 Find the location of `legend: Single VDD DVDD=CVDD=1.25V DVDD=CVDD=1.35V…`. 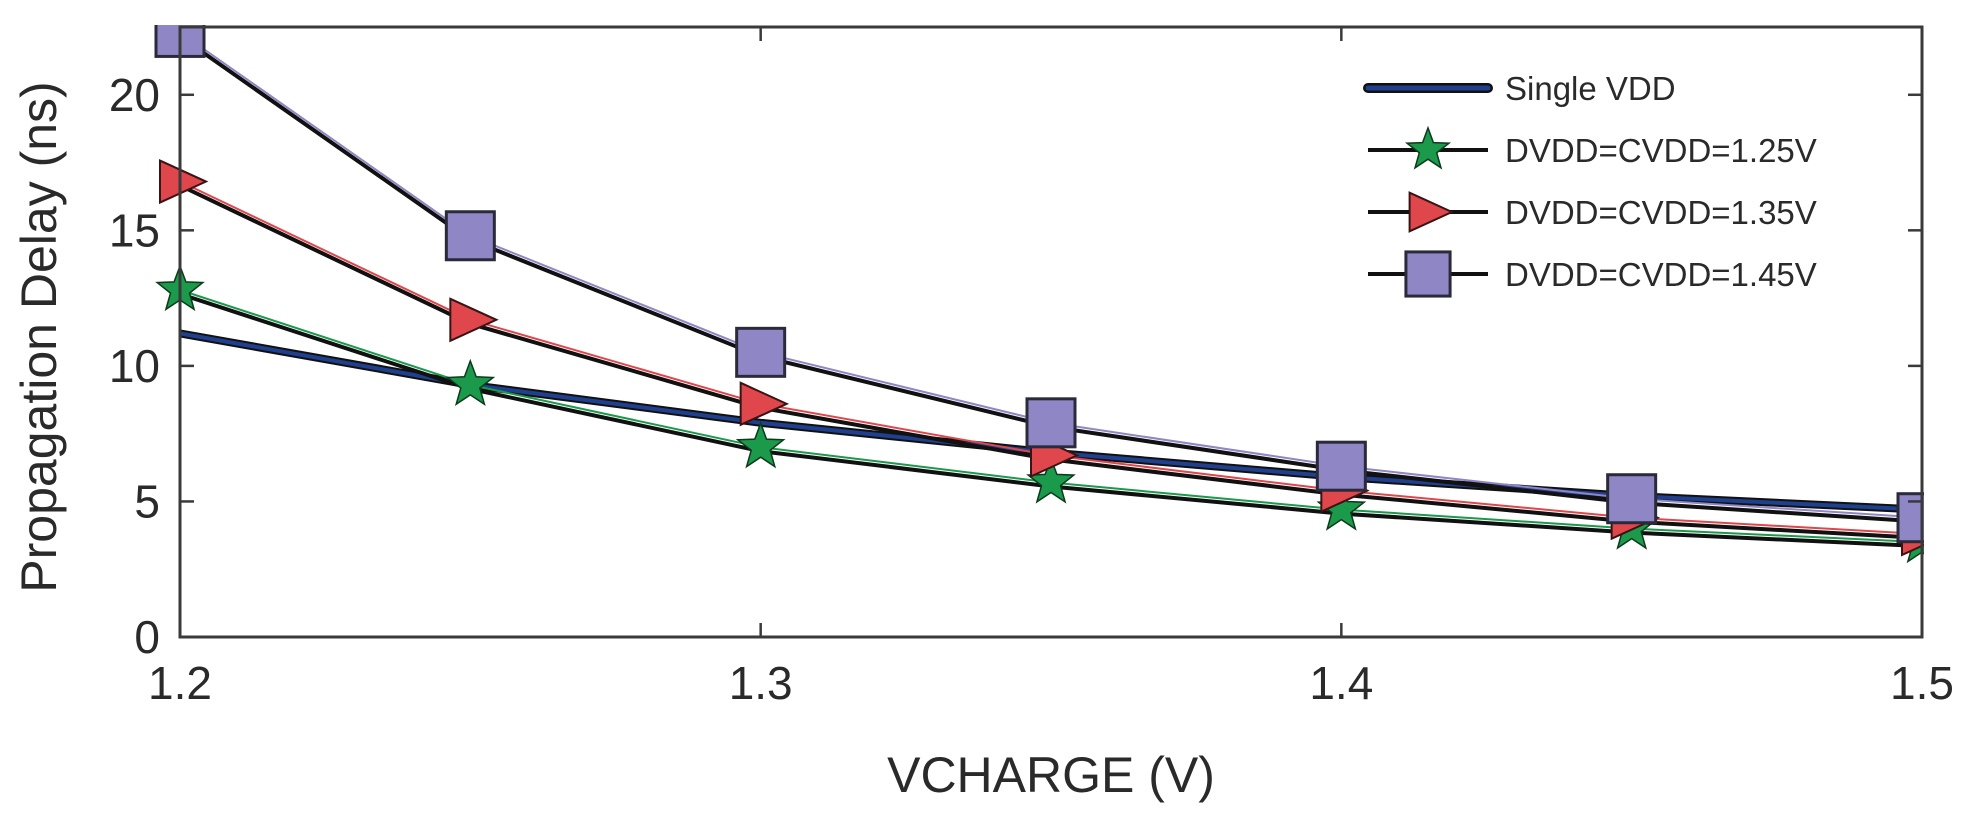

legend: Single VDD DVDD=CVDD=1.25V DVDD=CVDD=1.35V… is located at coordinates (1590, 184).